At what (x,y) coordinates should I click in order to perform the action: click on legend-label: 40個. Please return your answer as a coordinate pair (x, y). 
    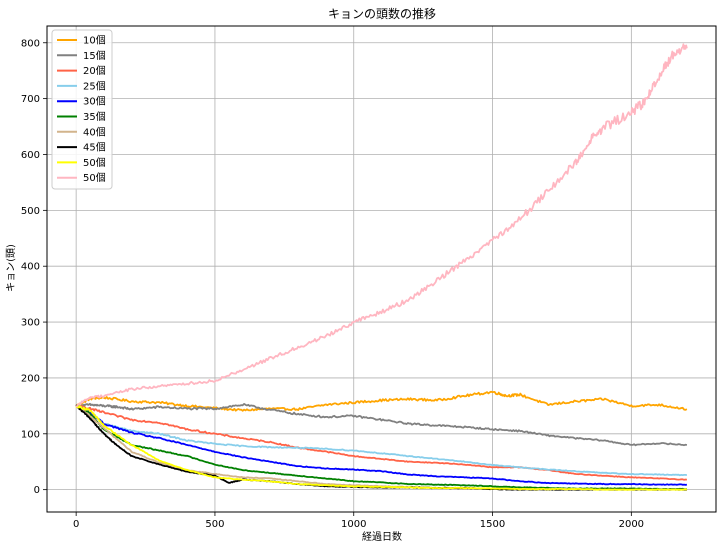
    Looking at the image, I should click on (94, 131).